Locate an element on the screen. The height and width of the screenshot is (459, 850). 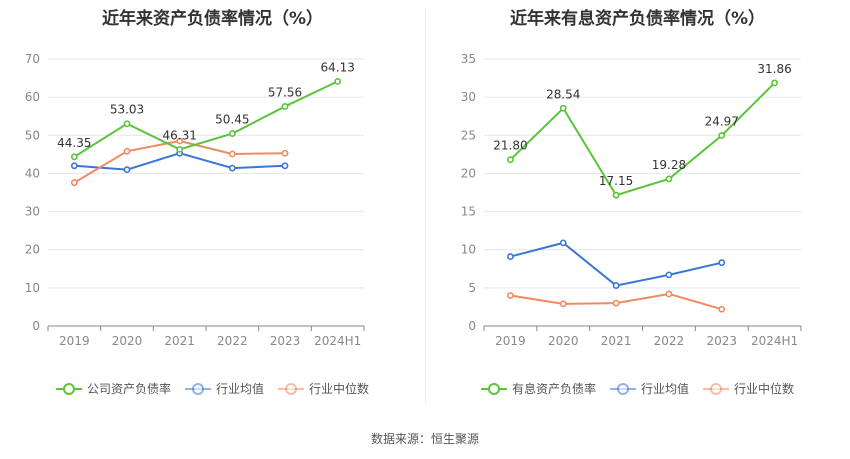
data-label: 21.80 is located at coordinates (510, 146).